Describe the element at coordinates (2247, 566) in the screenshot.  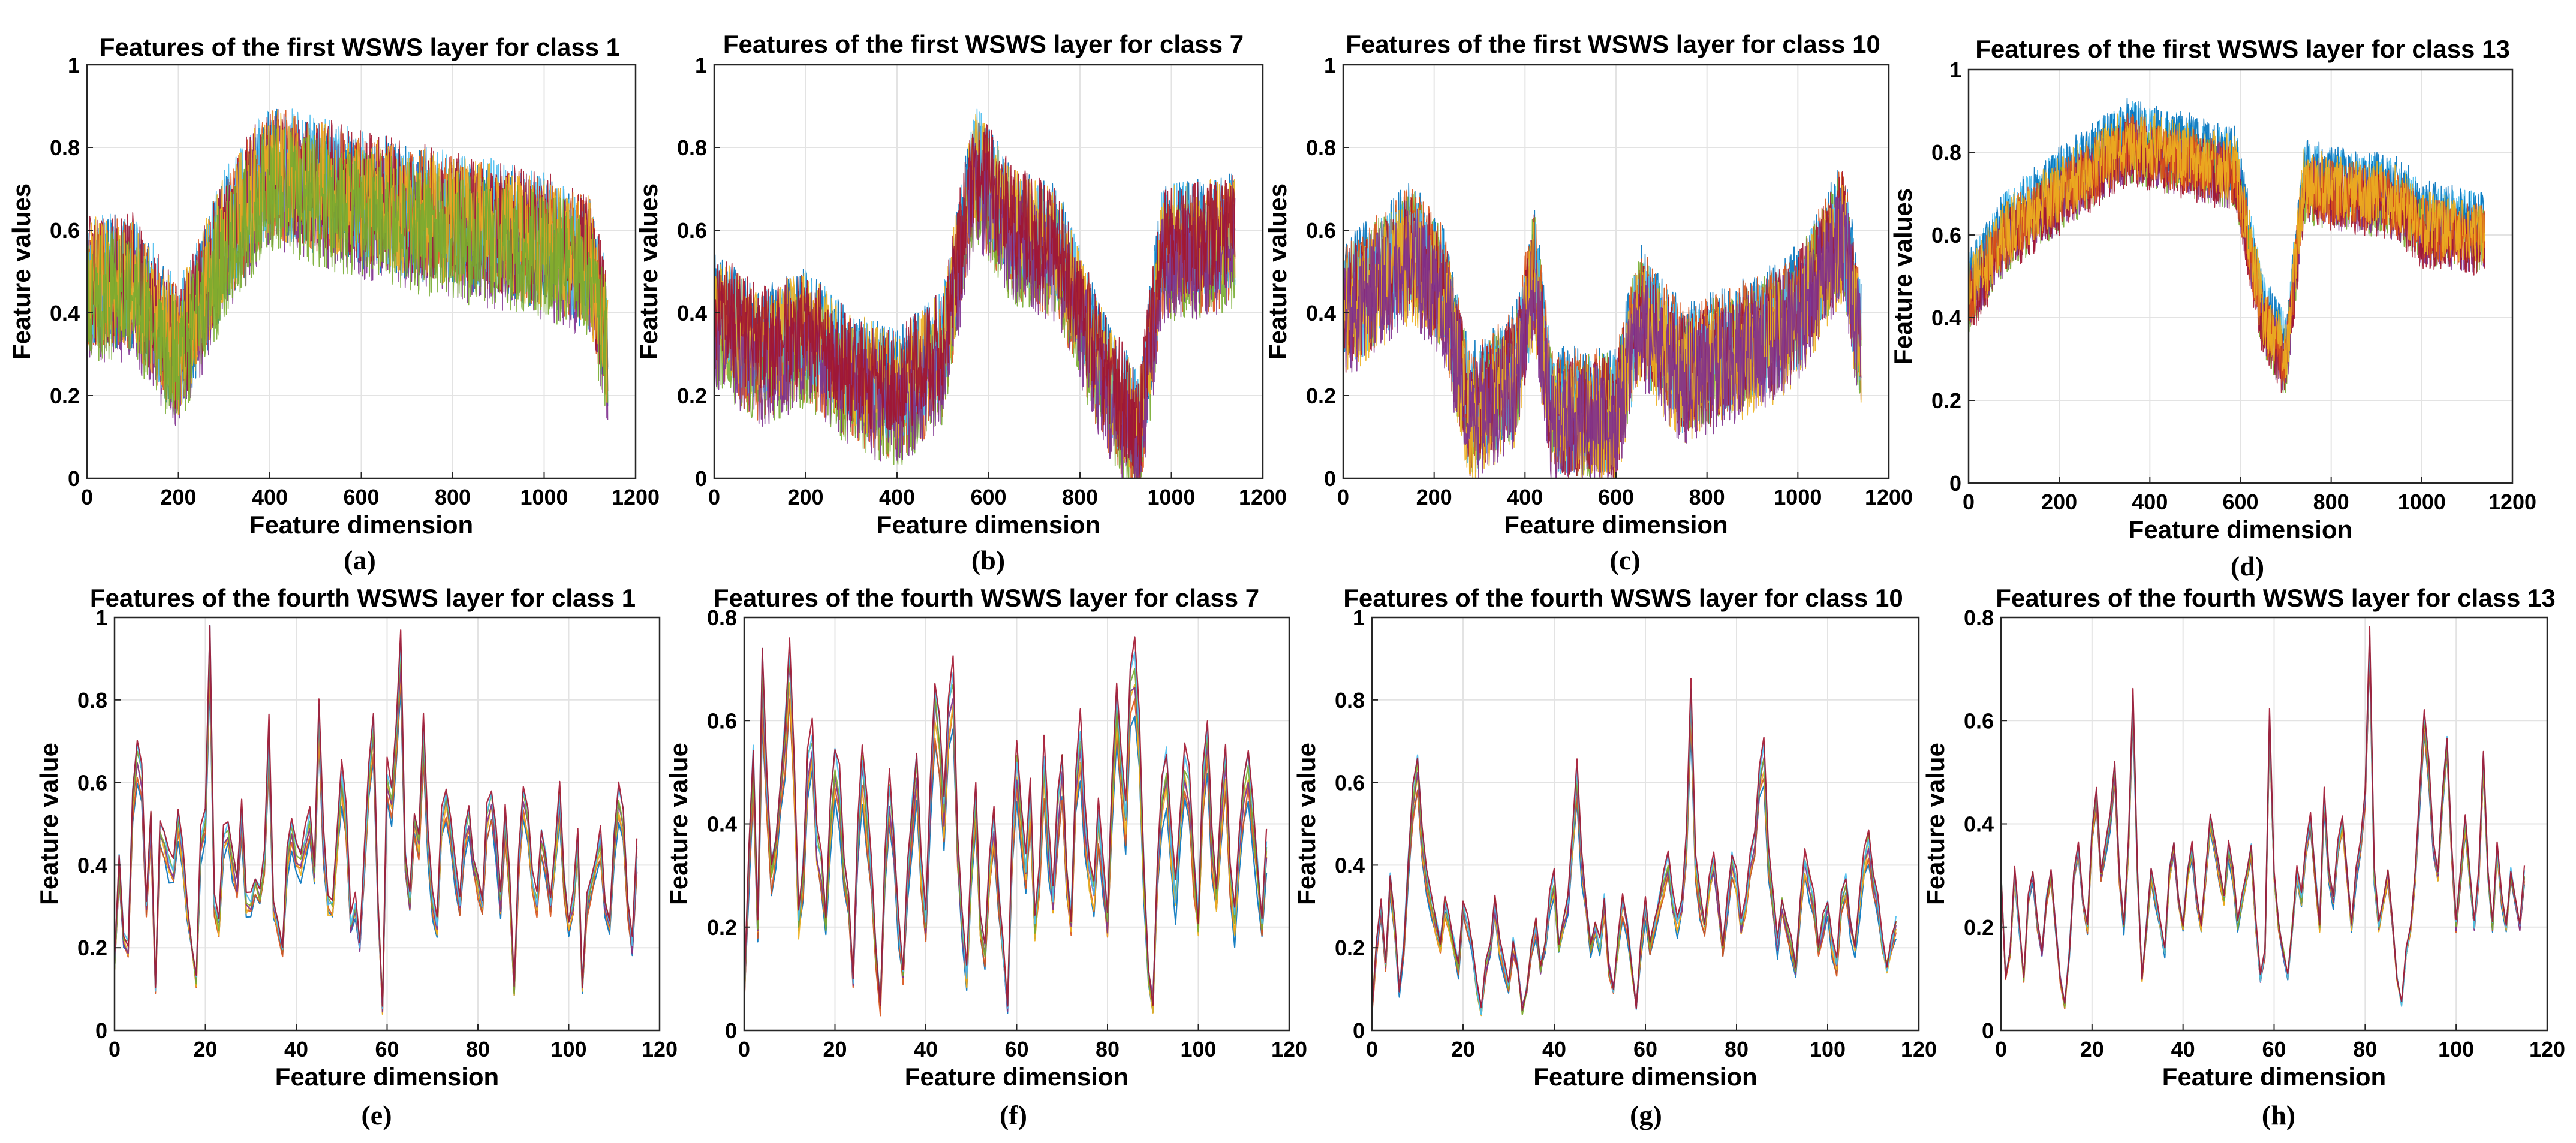
I see `panel-label: (d)` at that location.